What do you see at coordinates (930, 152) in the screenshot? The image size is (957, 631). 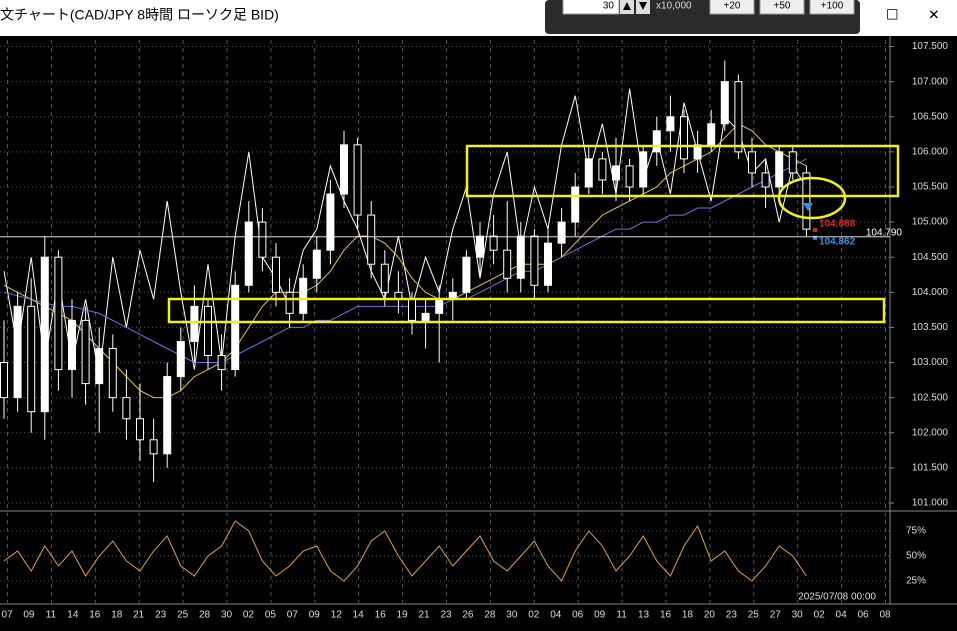 I see `y-tick-label: 106.000` at bounding box center [930, 152].